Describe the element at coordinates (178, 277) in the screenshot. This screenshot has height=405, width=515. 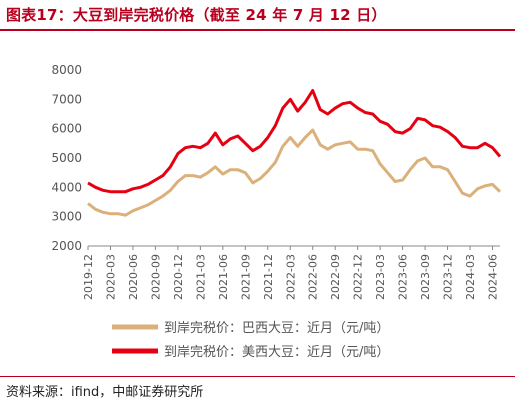
I see `x-tick-label: 2020-12` at that location.